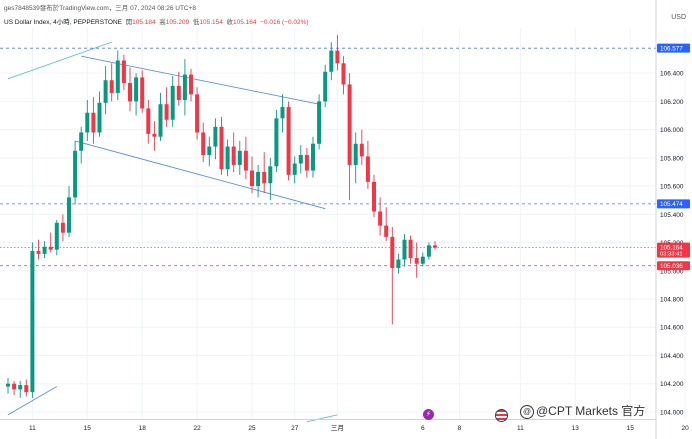 This screenshot has height=439, width=692. I want to click on countdown-text: 03:33:41, so click(671, 255).